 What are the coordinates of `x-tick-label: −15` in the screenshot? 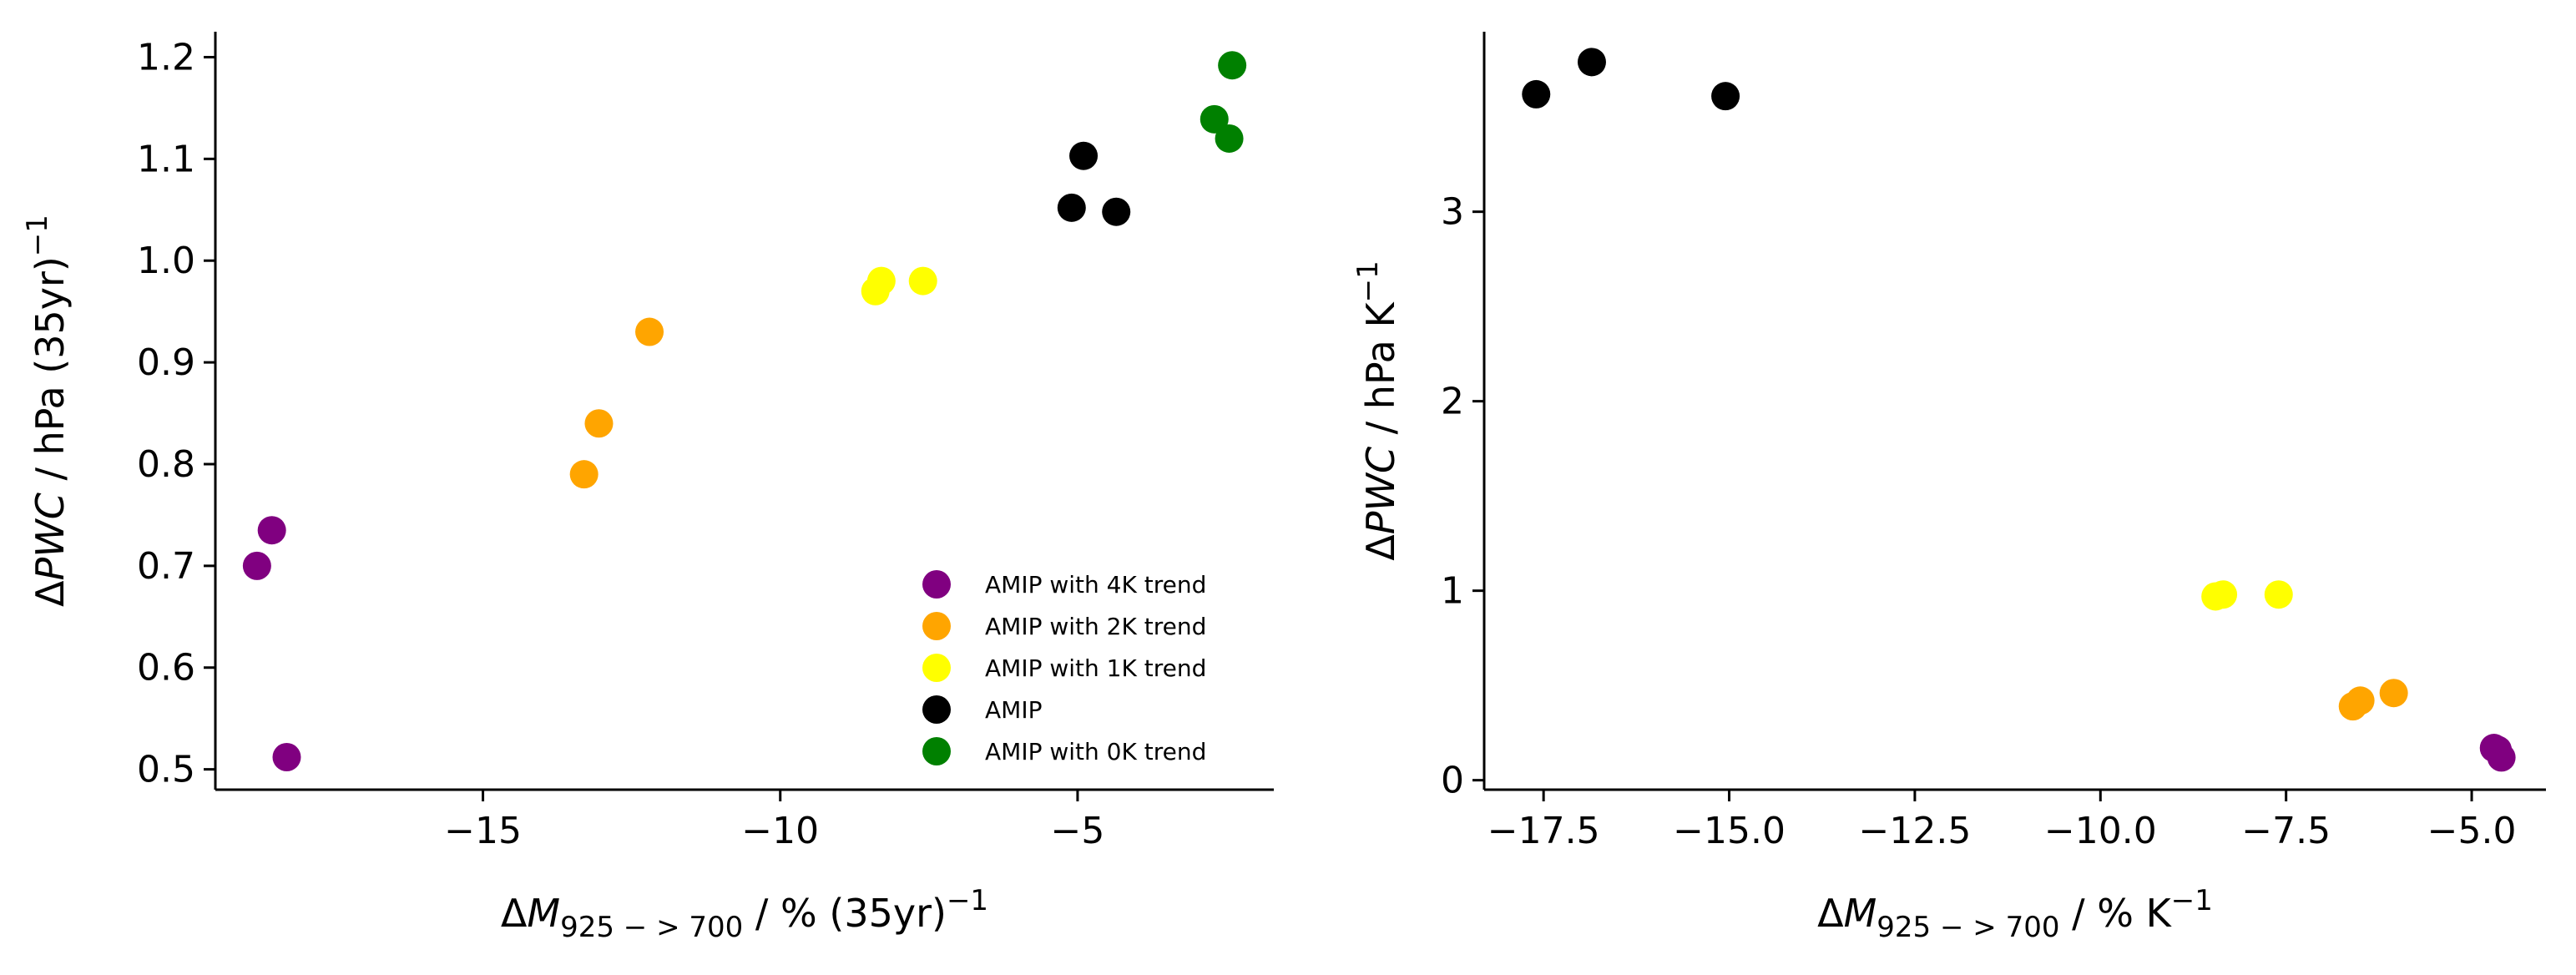 It's located at (483, 831).